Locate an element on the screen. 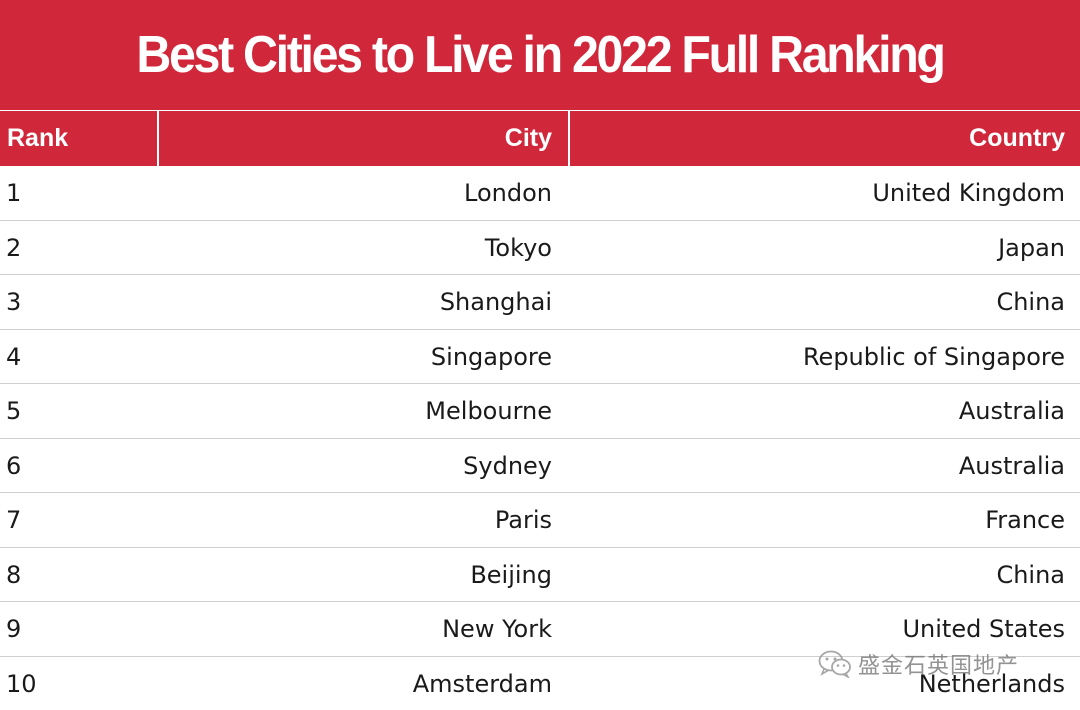  rank-cell: 2 is located at coordinates (14, 247).